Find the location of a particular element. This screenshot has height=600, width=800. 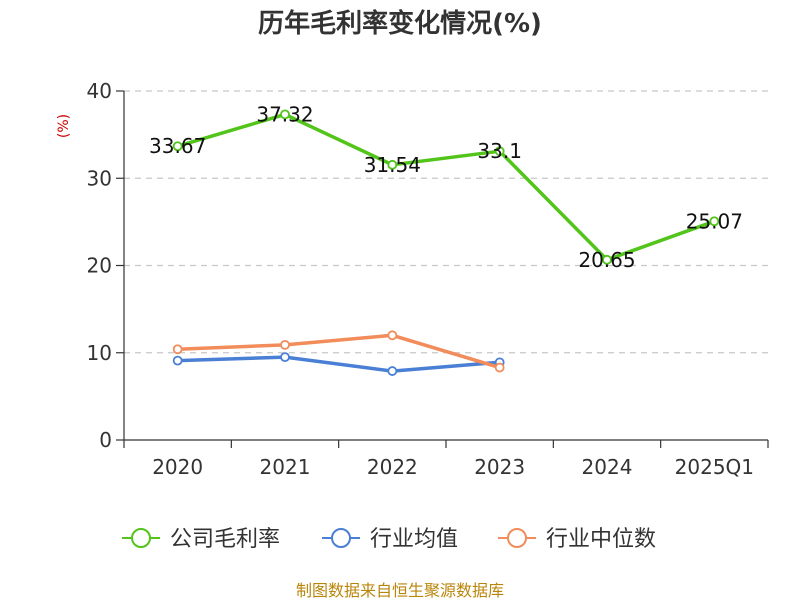

y-tick-label: 40 is located at coordinates (99, 91).